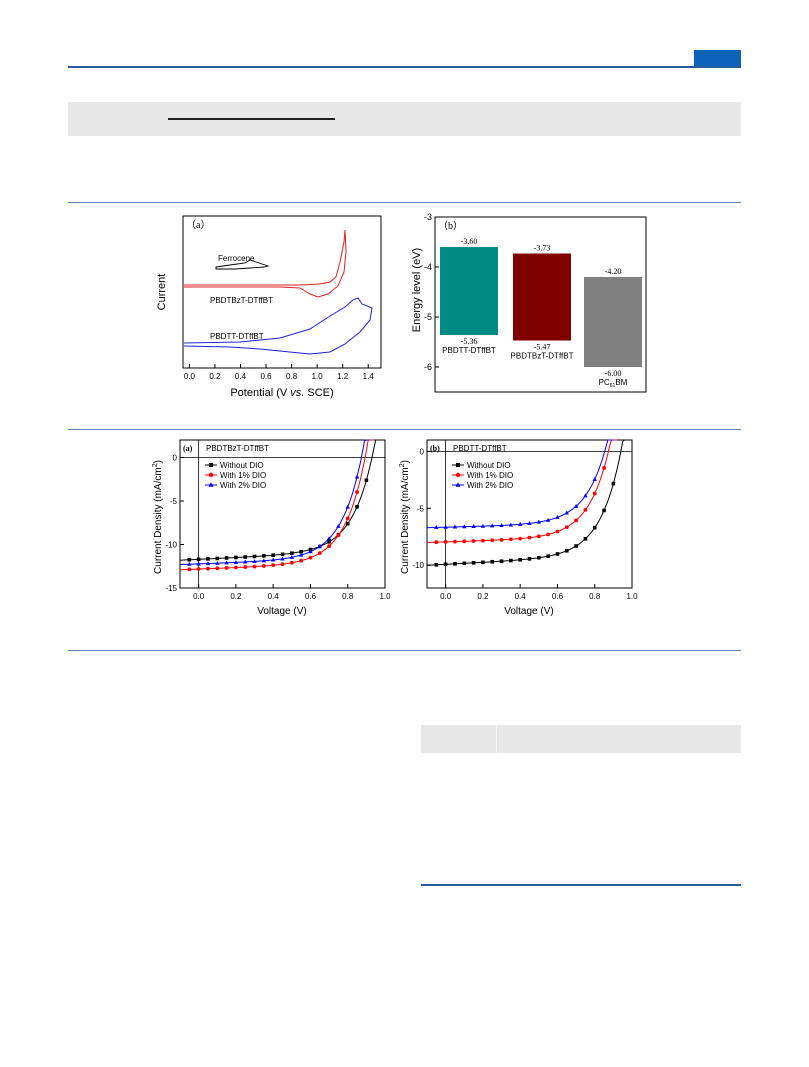  Describe the element at coordinates (243, 485) in the screenshot. I see `legend-label: With 2% DIO` at that location.